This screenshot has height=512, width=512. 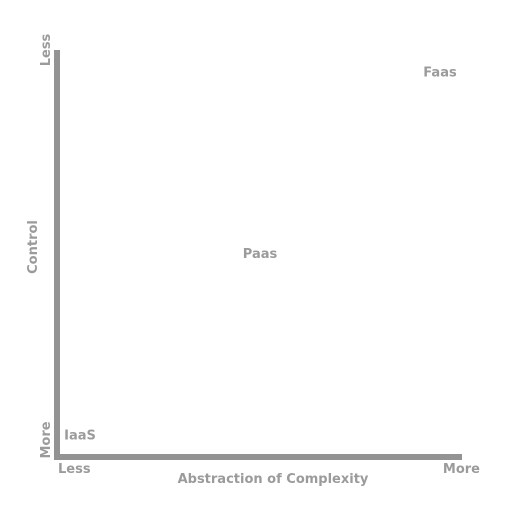 I want to click on y-axis-bottom-label: More, so click(x=46, y=439).